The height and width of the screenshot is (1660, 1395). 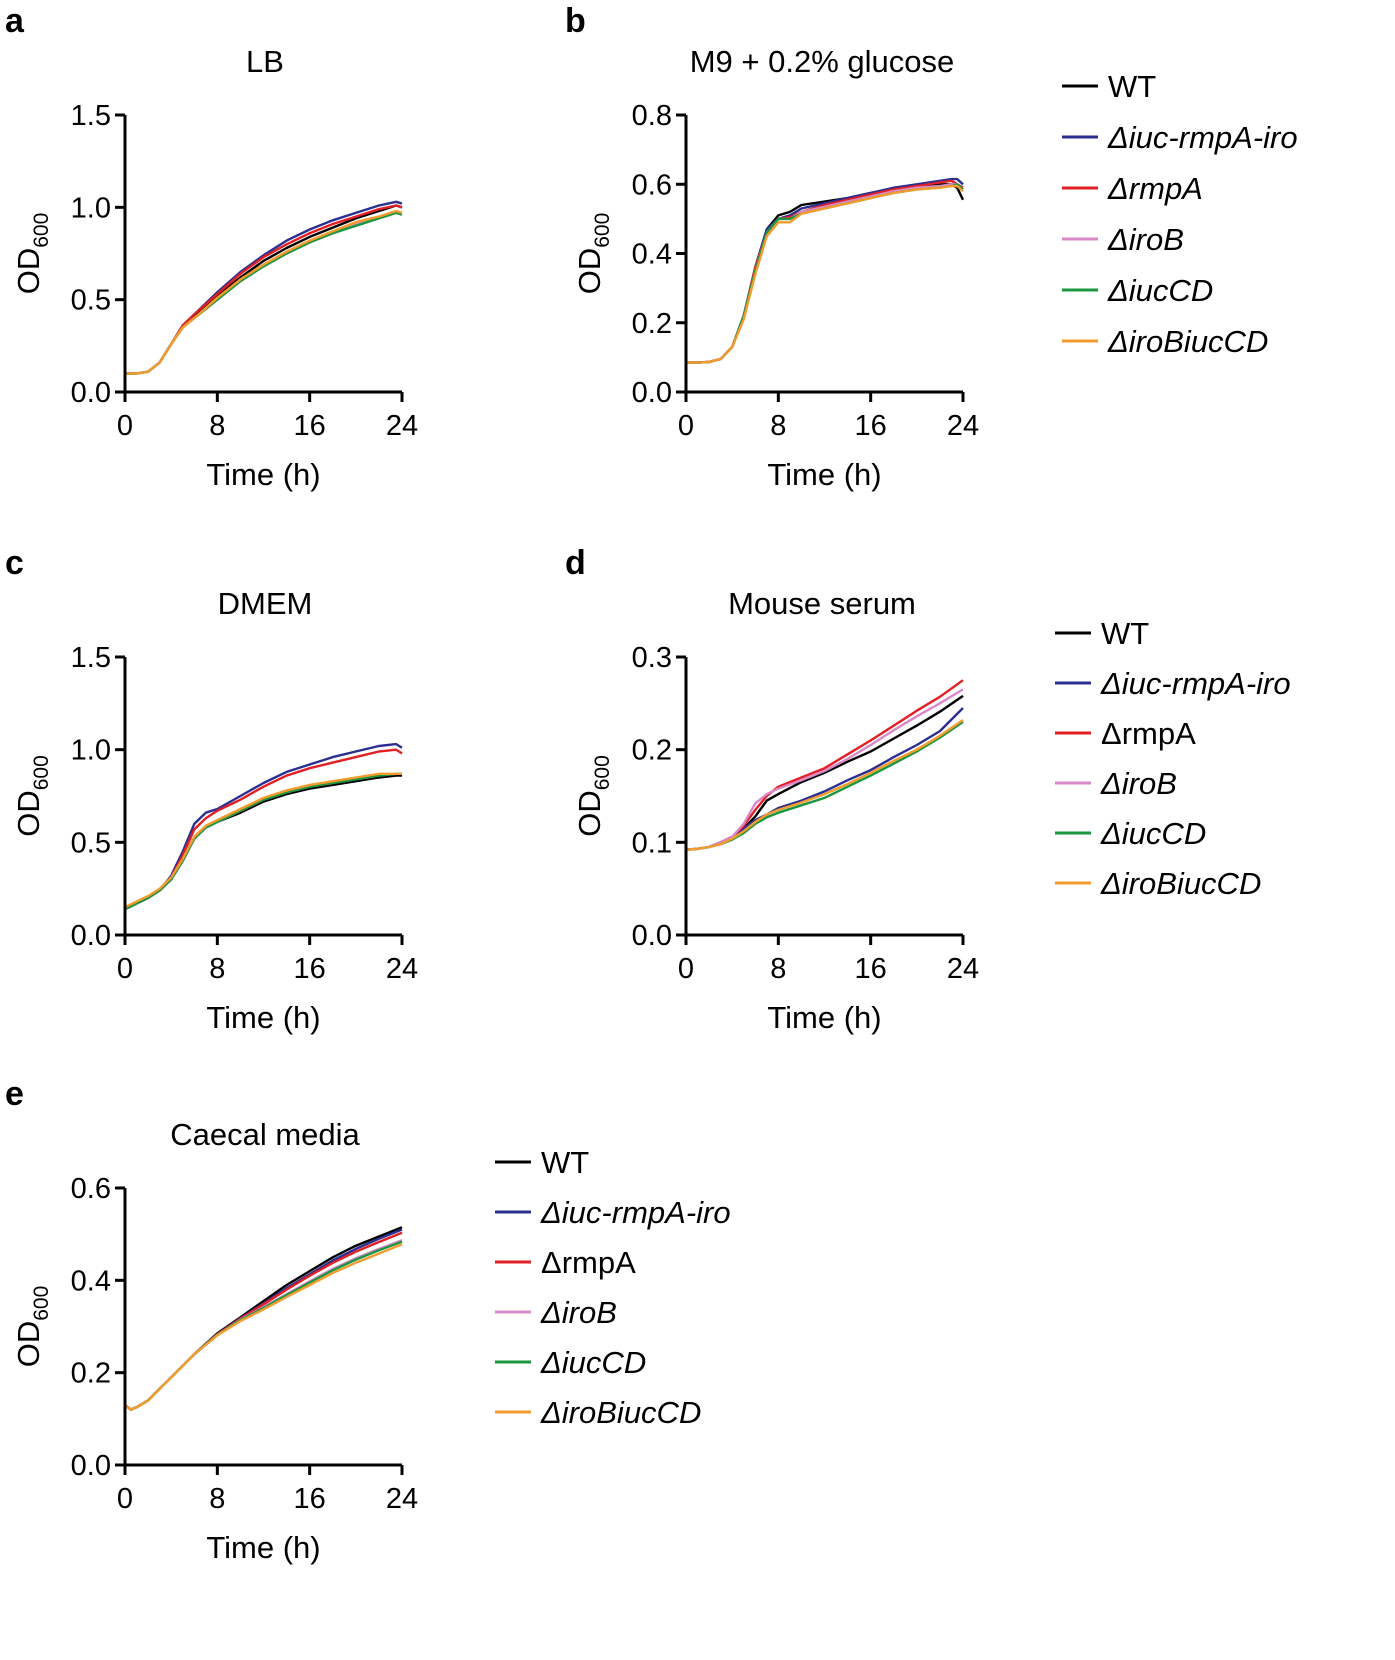 I want to click on chart-title: M9 + 0.2% glucose, so click(x=822, y=61).